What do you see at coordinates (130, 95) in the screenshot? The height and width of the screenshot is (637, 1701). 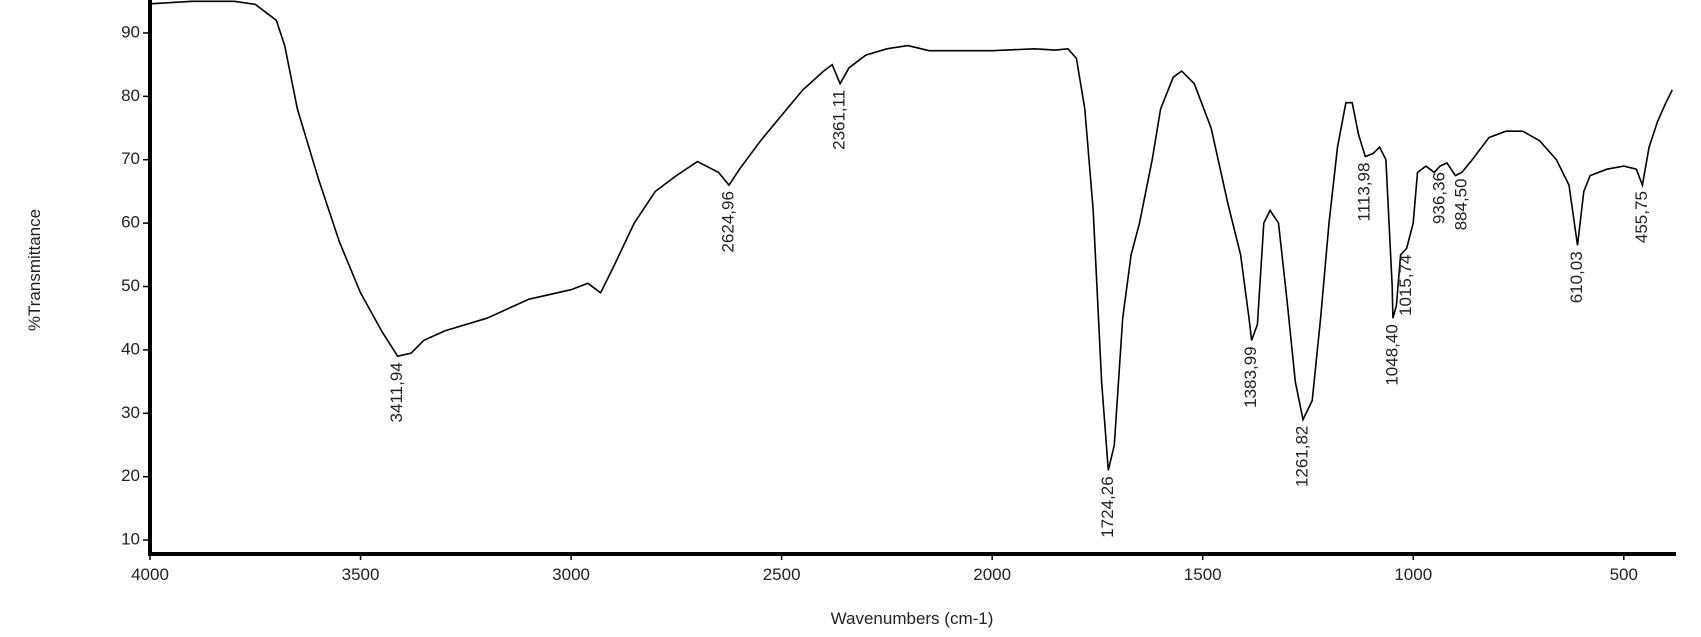 I see `y-tick-label: 80` at bounding box center [130, 95].